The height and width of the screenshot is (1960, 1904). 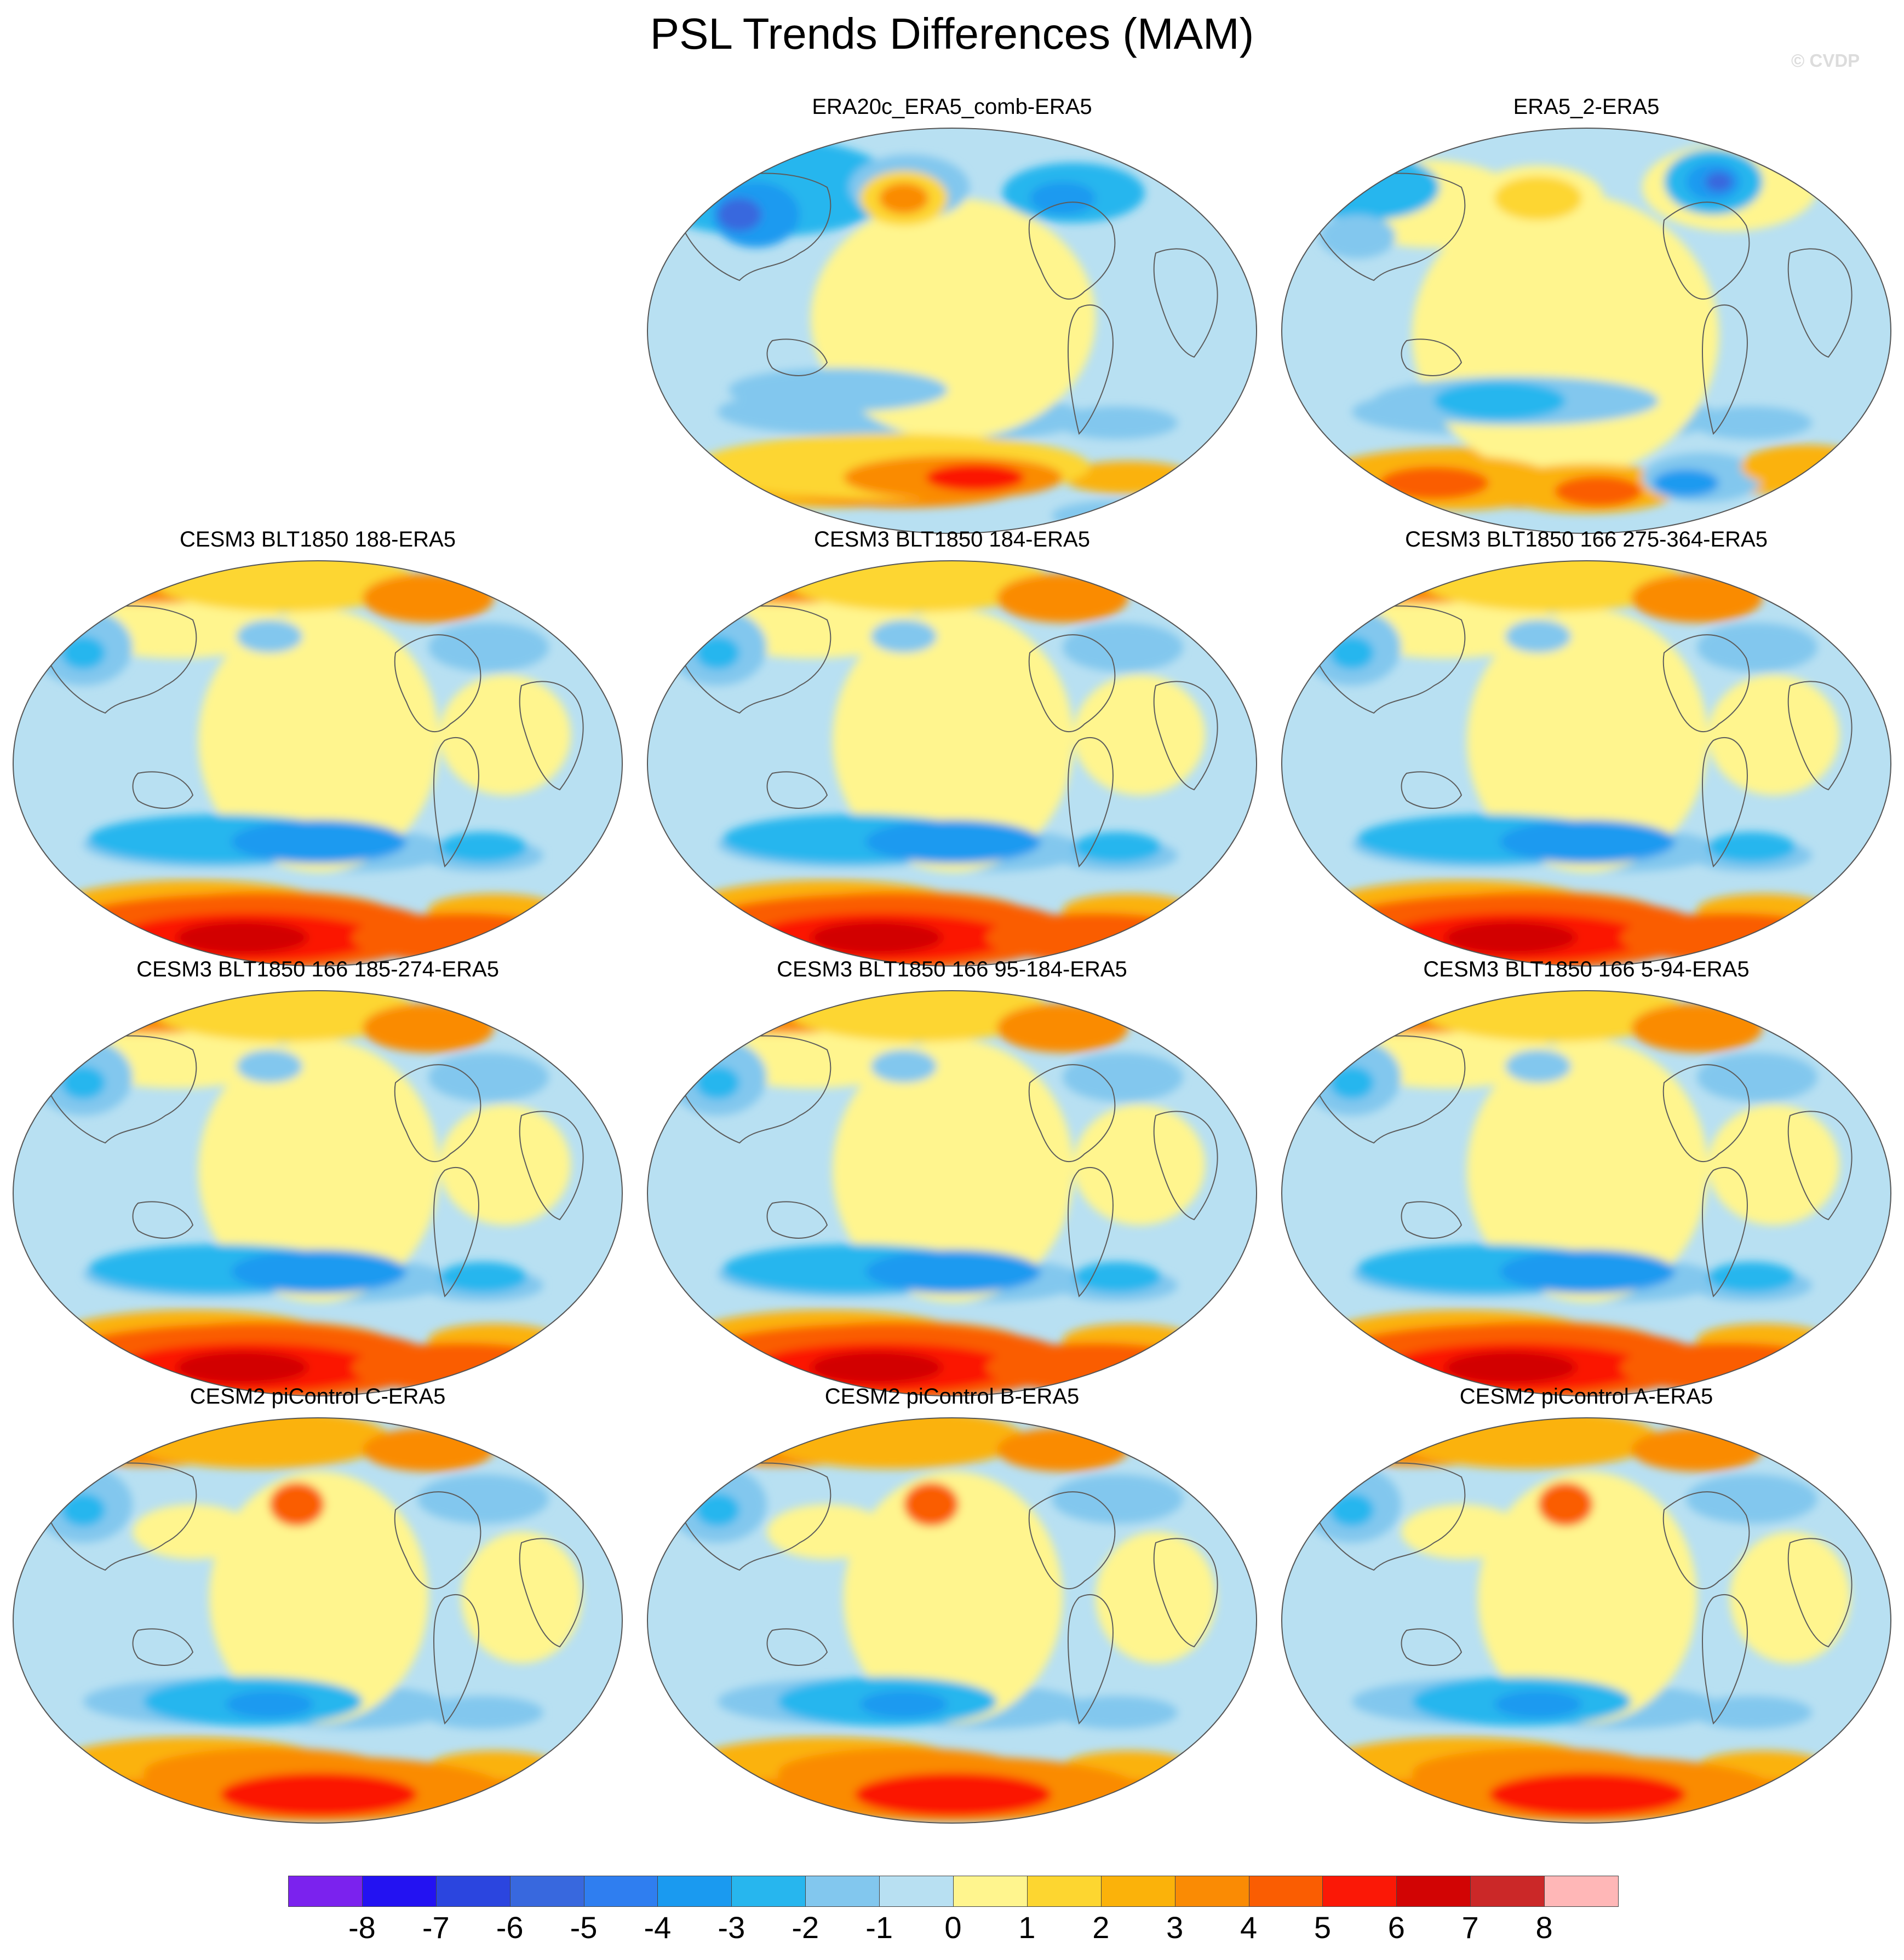 I want to click on colorbar-tick-label: -6, so click(x=510, y=1927).